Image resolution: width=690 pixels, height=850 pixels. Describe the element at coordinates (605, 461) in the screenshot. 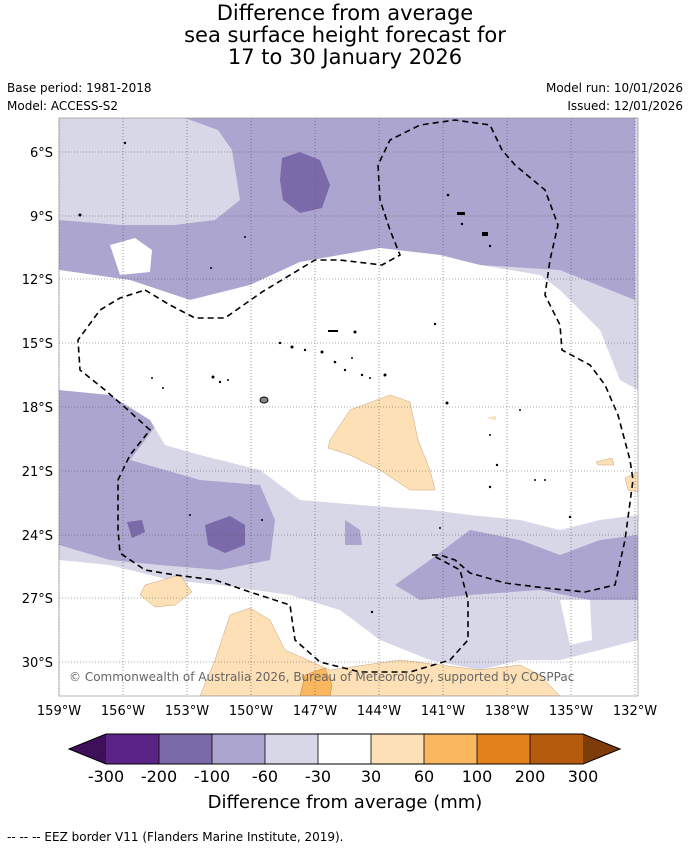

I see `positive-anomaly-east` at that location.